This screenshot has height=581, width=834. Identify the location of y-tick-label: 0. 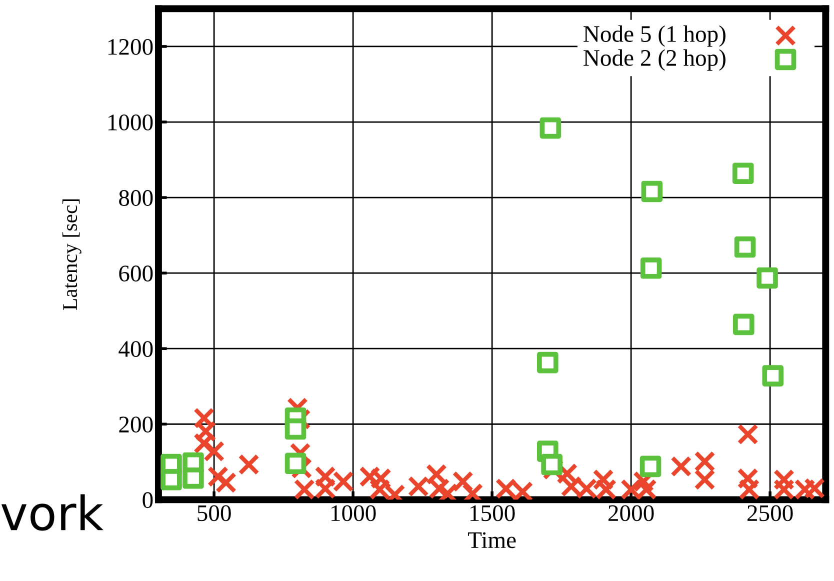
(147, 500).